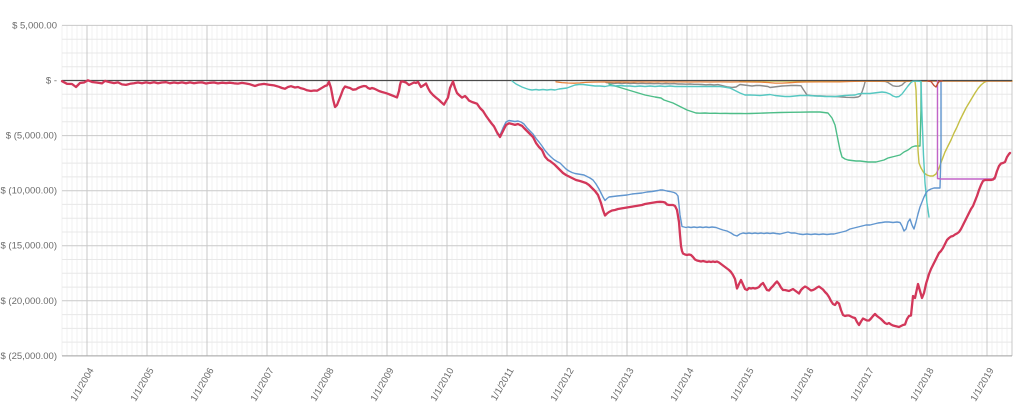 The width and height of the screenshot is (1024, 419). I want to click on svg-text: $ (5,000.00), so click(31, 136).